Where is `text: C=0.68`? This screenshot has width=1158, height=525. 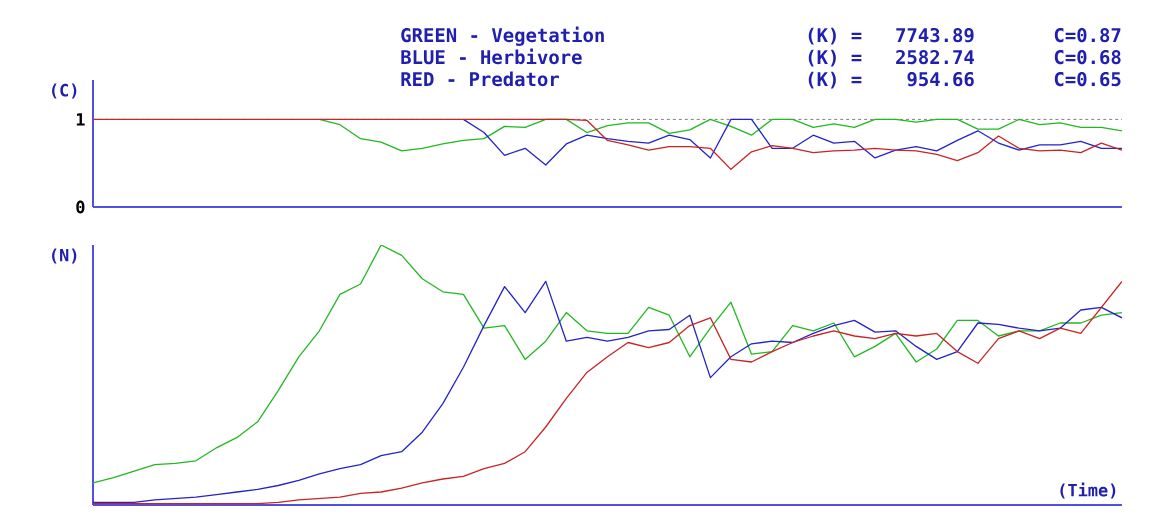 text: C=0.68 is located at coordinates (1087, 57).